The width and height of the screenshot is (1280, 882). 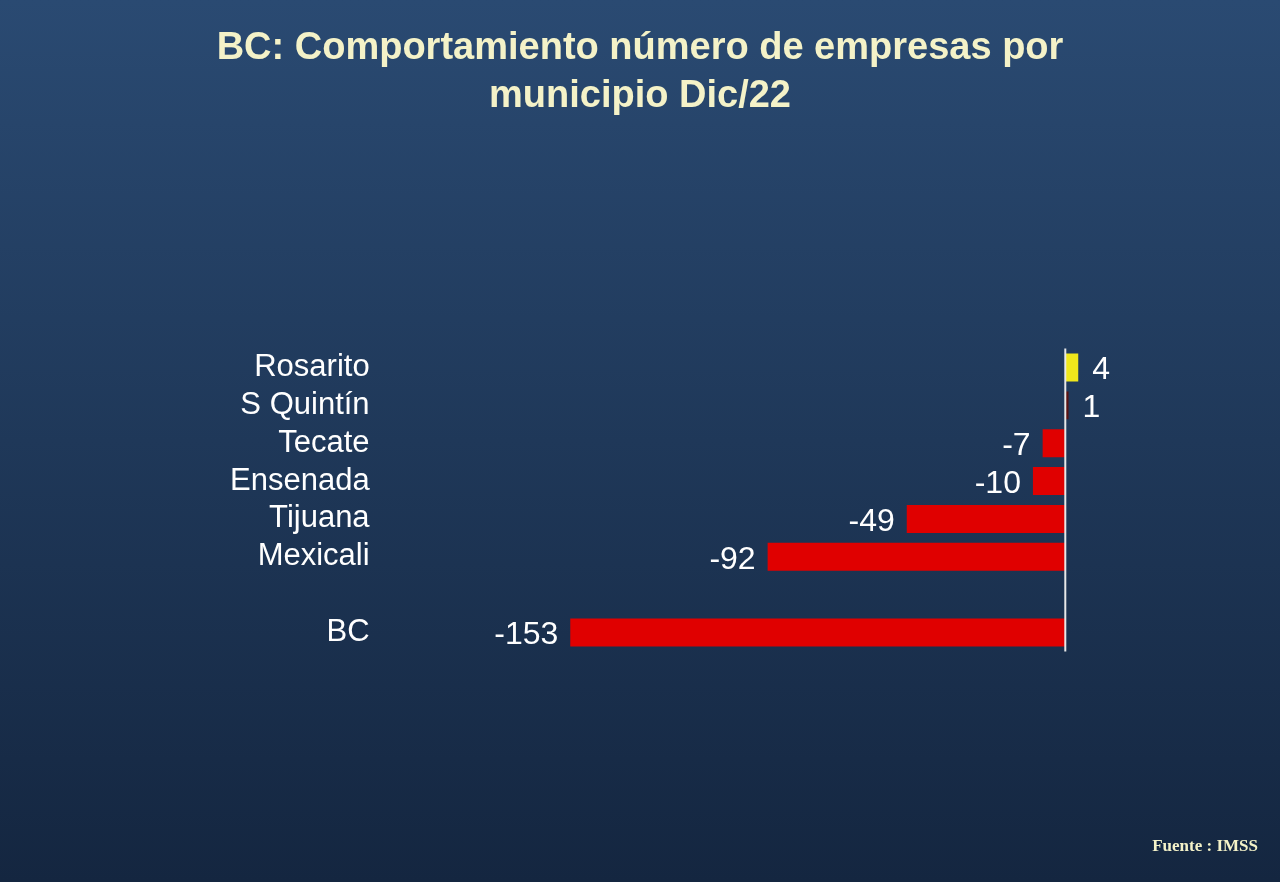 I want to click on source-note: Fuente : IMSS, so click(x=1205, y=846).